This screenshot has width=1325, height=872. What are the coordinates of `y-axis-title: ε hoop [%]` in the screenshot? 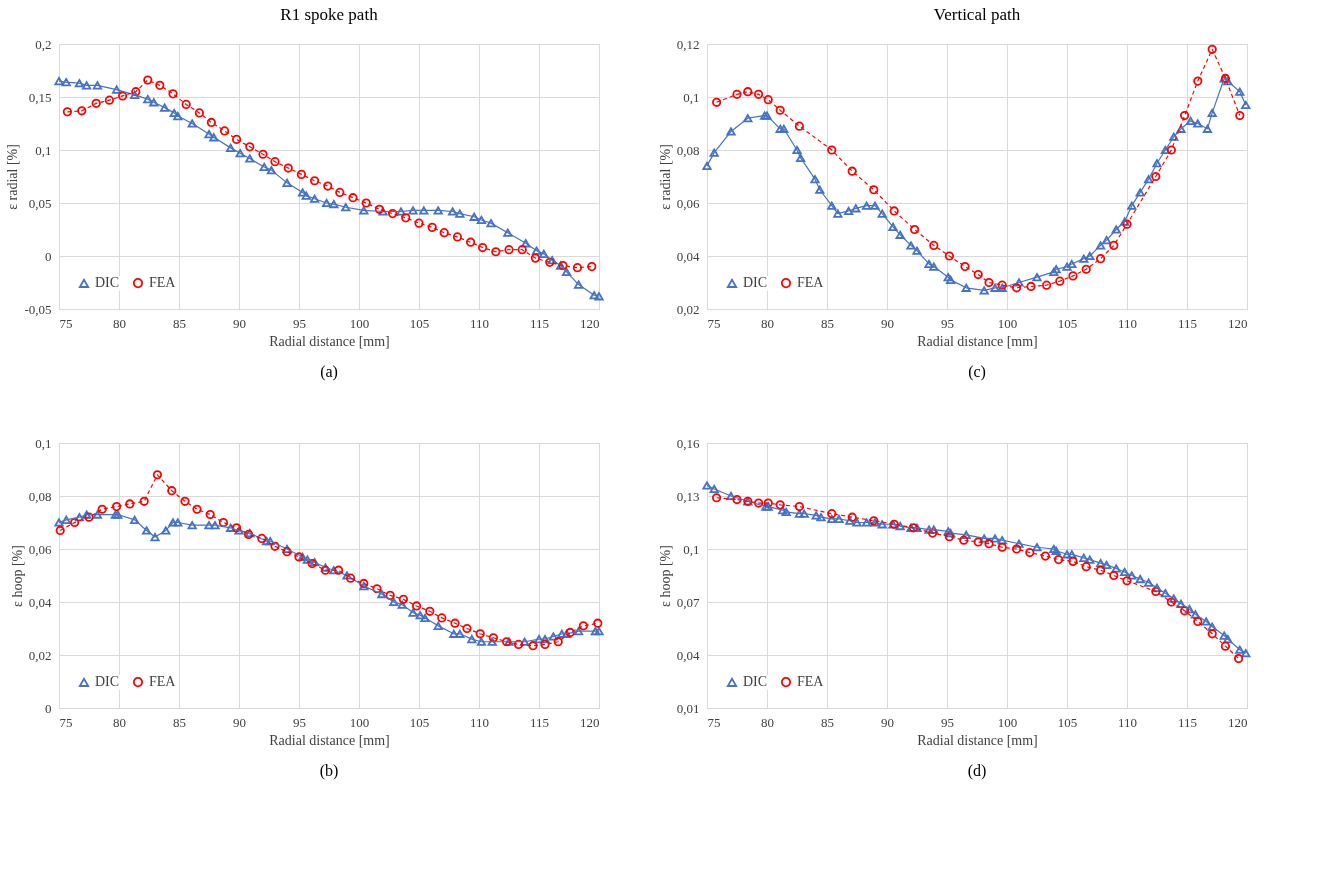 It's located at (17, 576).